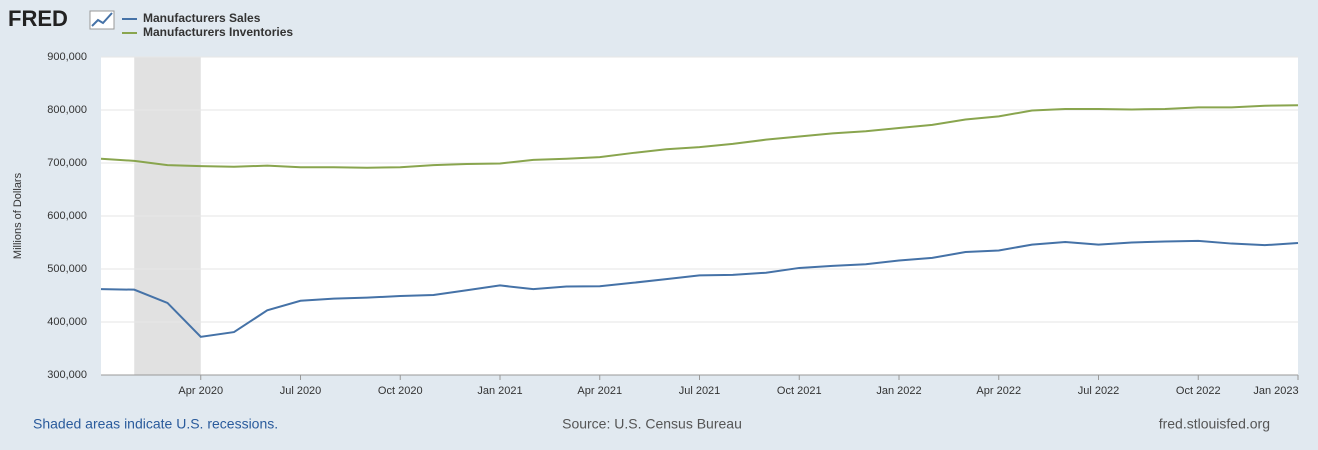 This screenshot has width=1318, height=450. What do you see at coordinates (67, 216) in the screenshot?
I see `y-tick-label: 600,000` at bounding box center [67, 216].